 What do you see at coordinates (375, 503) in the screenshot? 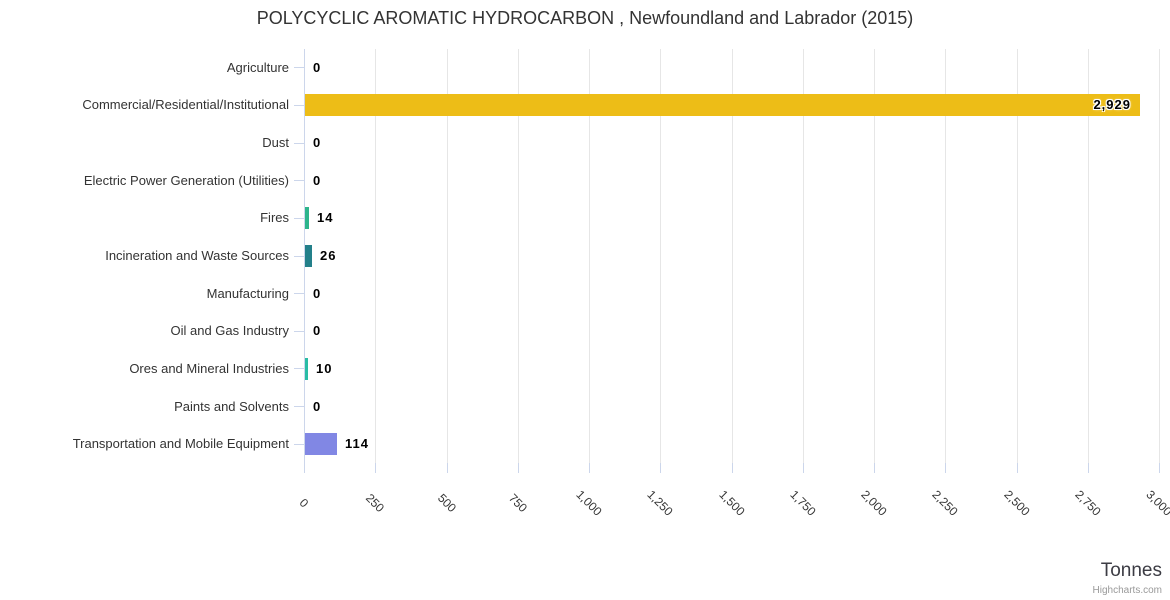
I see `x-axis-label: 250` at bounding box center [375, 503].